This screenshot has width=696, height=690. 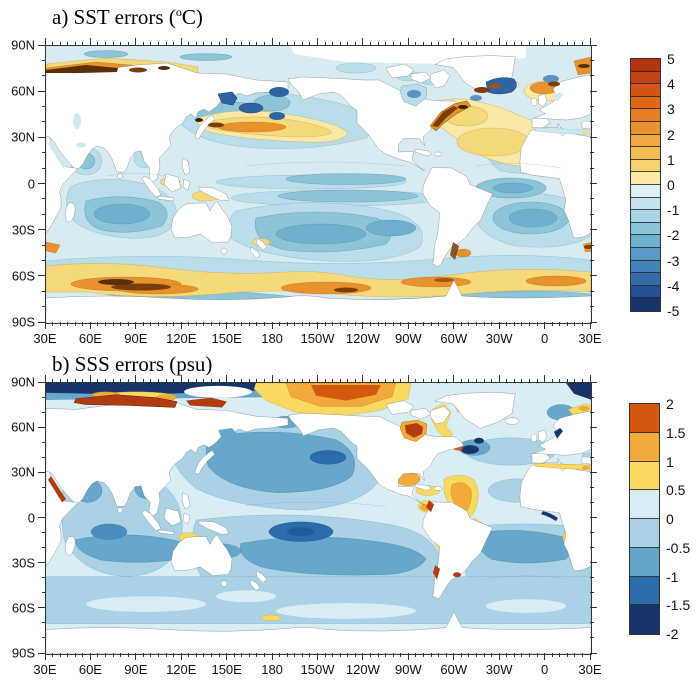 I want to click on colorbar-tick-label: 4, so click(x=671, y=84).